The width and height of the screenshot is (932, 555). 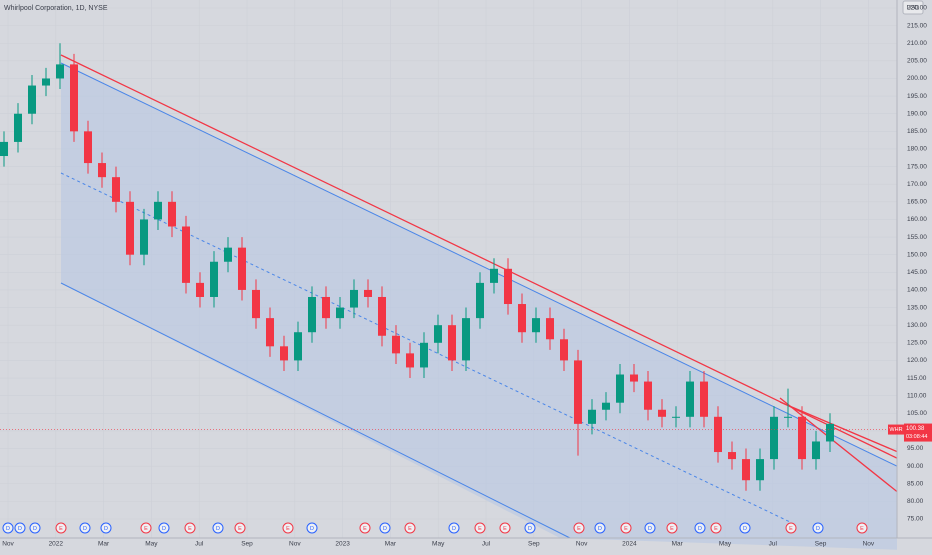 What do you see at coordinates (917, 413) in the screenshot?
I see `y-tick-label: 105.00` at bounding box center [917, 413].